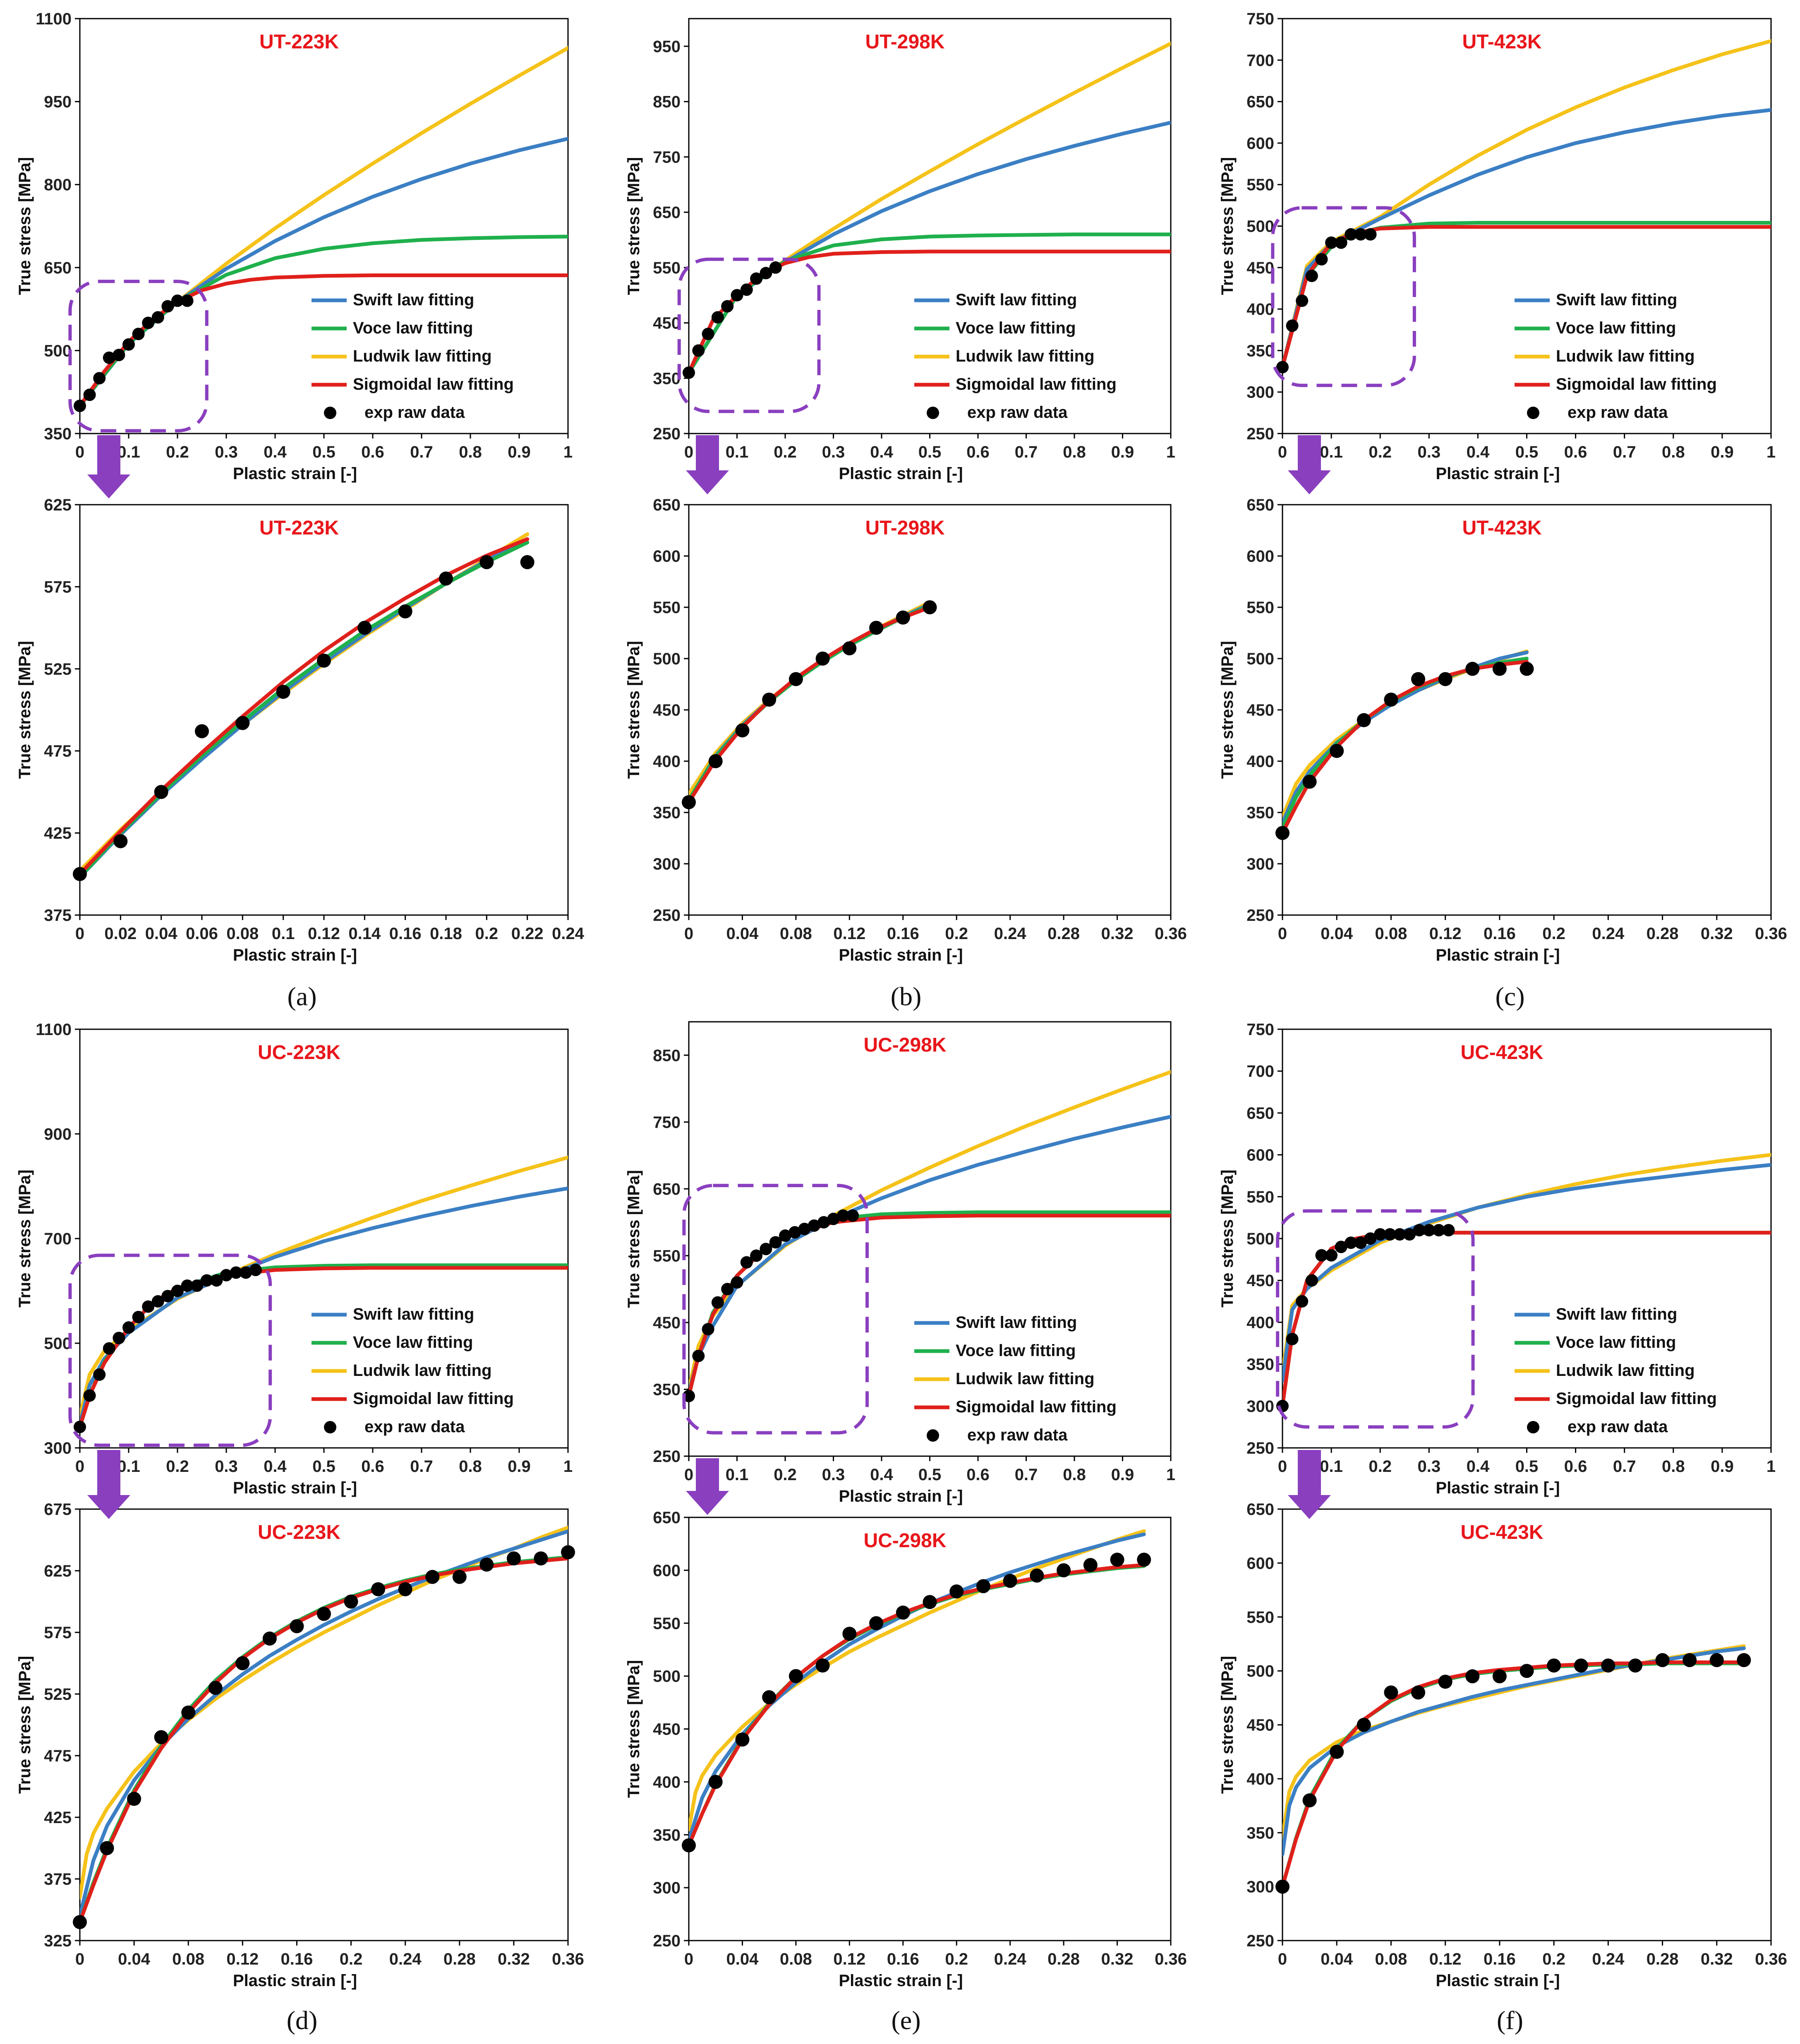 This screenshot has height=2044, width=1800. I want to click on y-tick-label: 400, so click(1260, 309).